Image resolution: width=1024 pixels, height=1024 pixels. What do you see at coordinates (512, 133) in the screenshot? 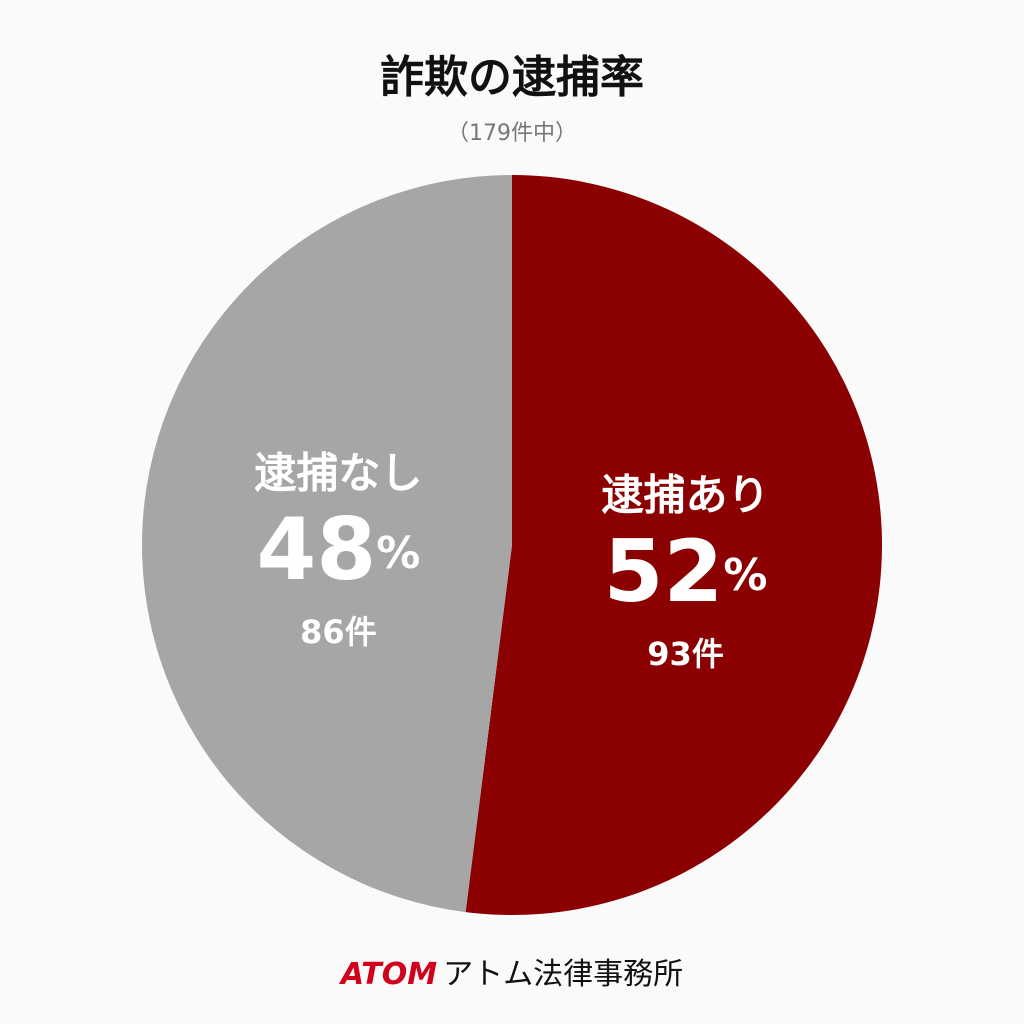
I see `chart-subtitle: （179件中）` at bounding box center [512, 133].